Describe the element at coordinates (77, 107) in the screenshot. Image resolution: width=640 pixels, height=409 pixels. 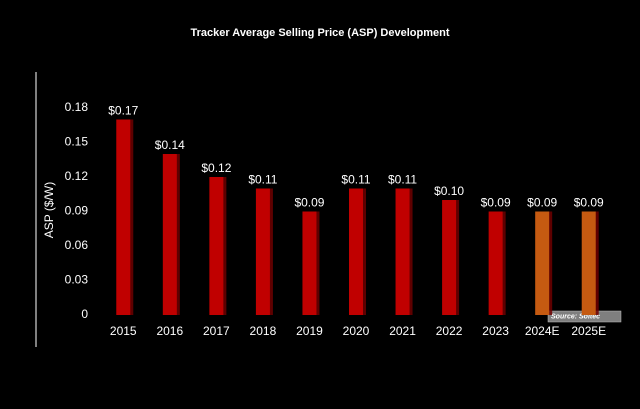
I see `y-tick-label: 0.18` at that location.